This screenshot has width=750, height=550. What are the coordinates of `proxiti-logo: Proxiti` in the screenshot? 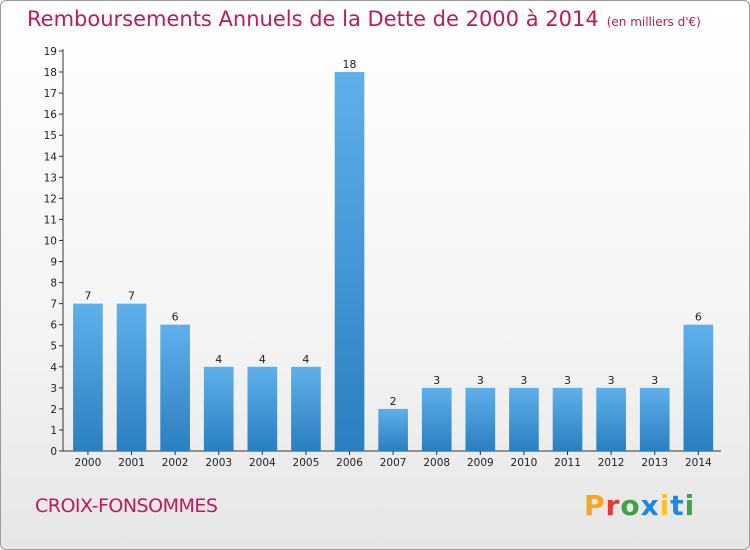 It's located at (639, 505).